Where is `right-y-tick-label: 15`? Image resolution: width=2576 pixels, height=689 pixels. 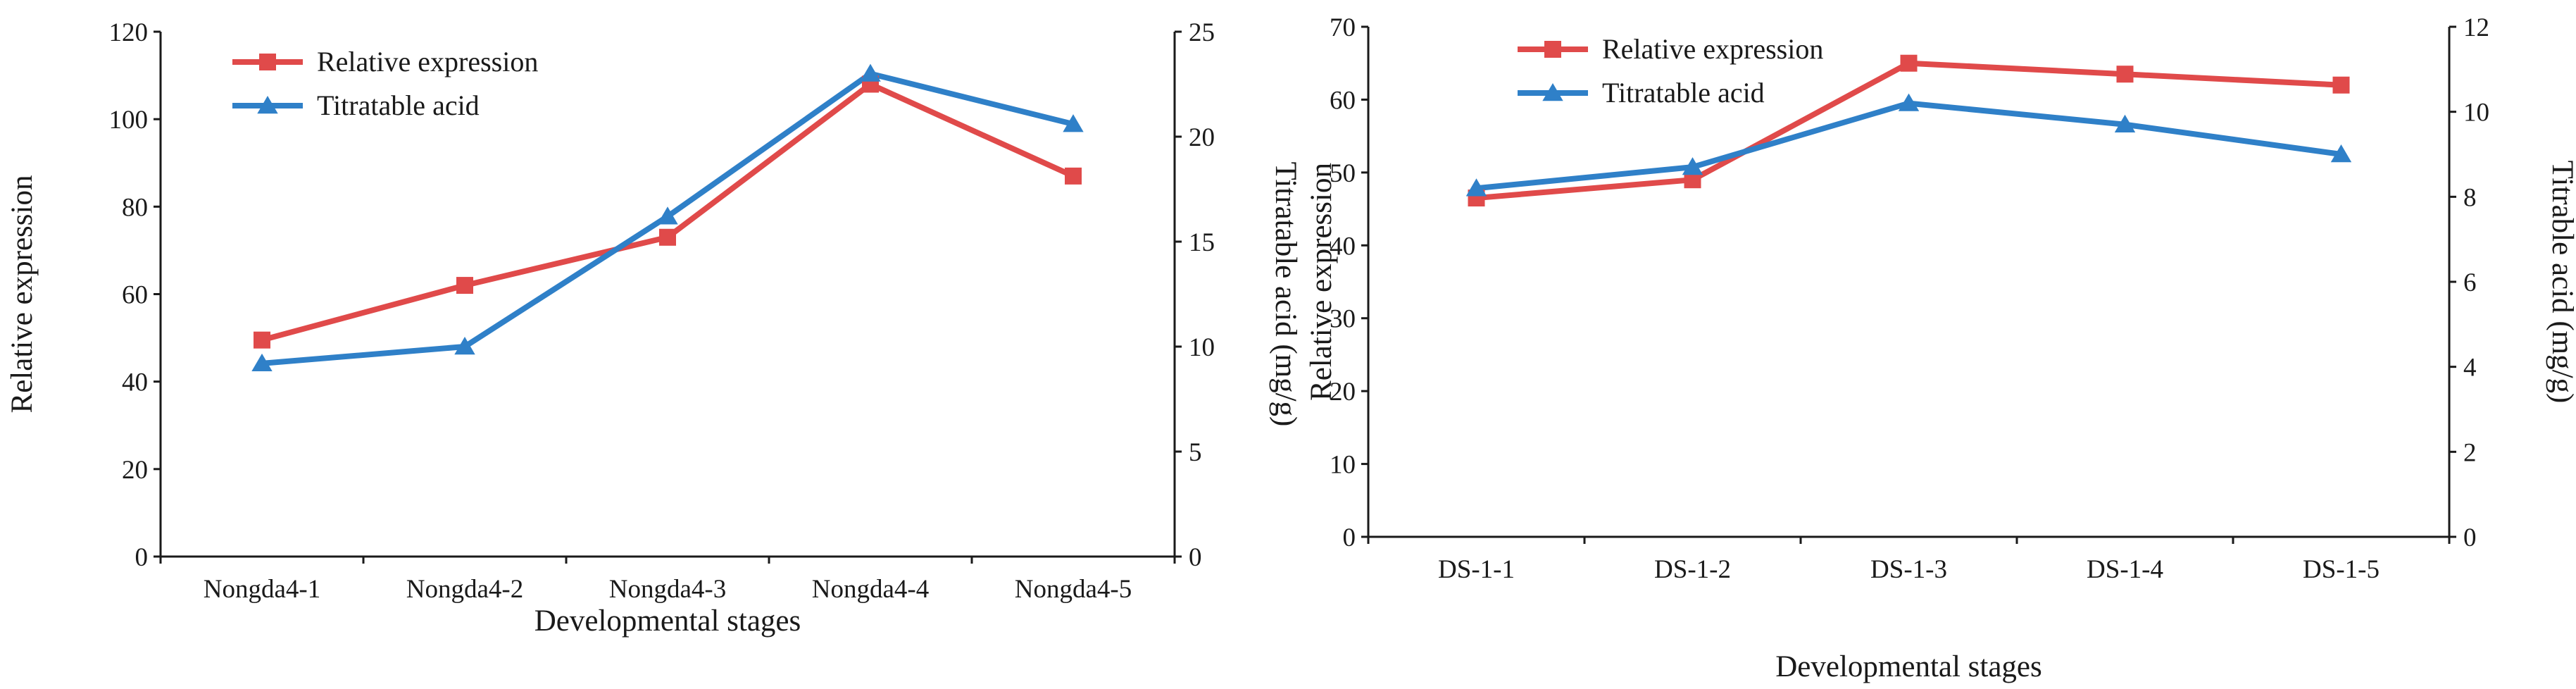
right-y-tick-label: 15 is located at coordinates (1202, 243).